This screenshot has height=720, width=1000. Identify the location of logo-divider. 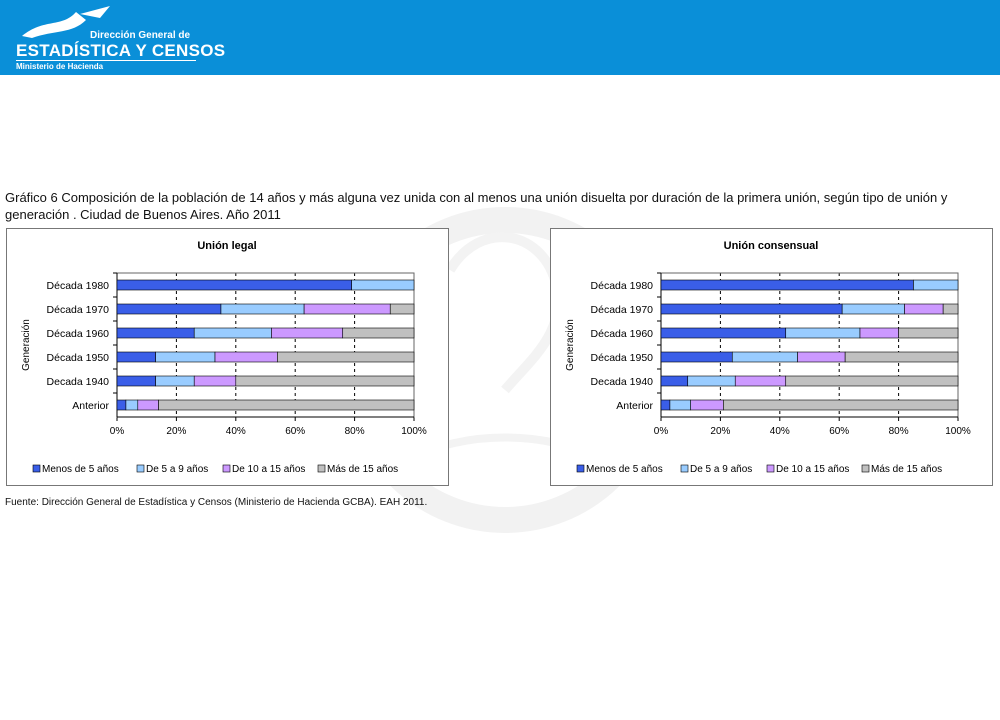
(106, 60).